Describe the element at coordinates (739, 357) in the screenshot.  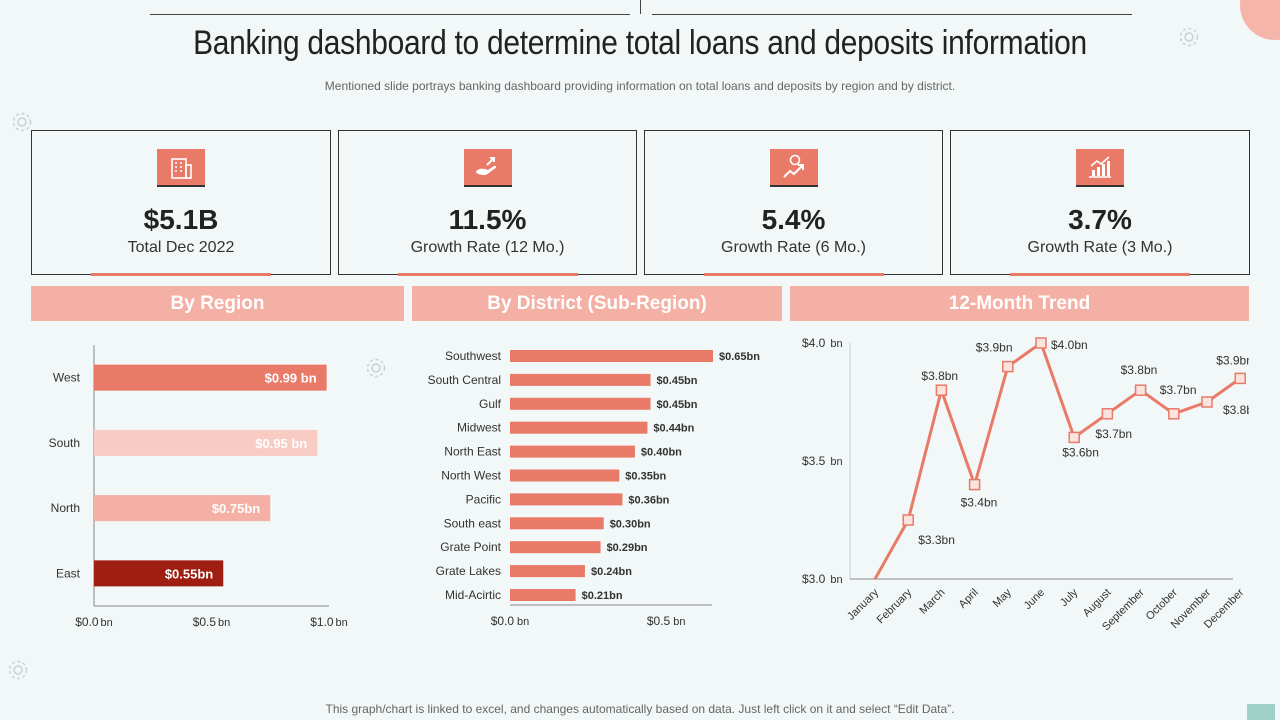
I see `data-label: $0.65bn` at that location.